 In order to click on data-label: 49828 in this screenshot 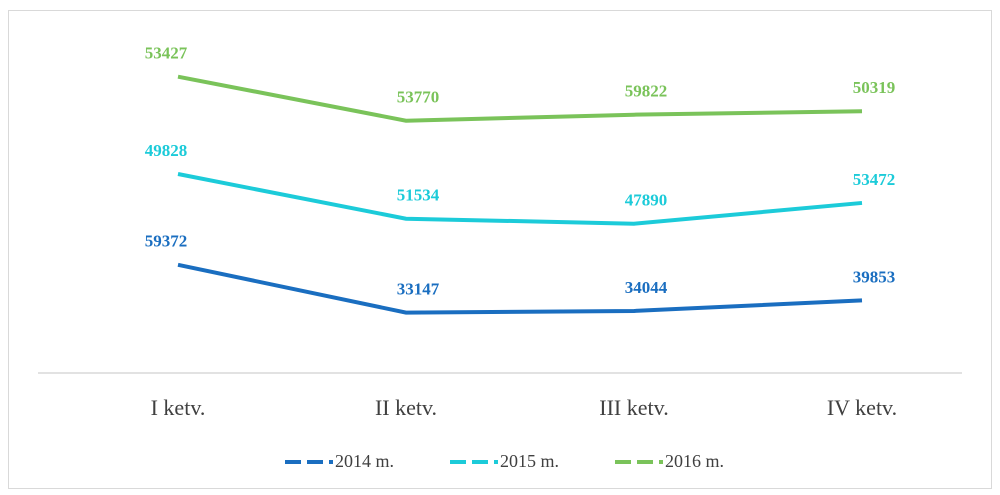, I will do `click(166, 150)`.